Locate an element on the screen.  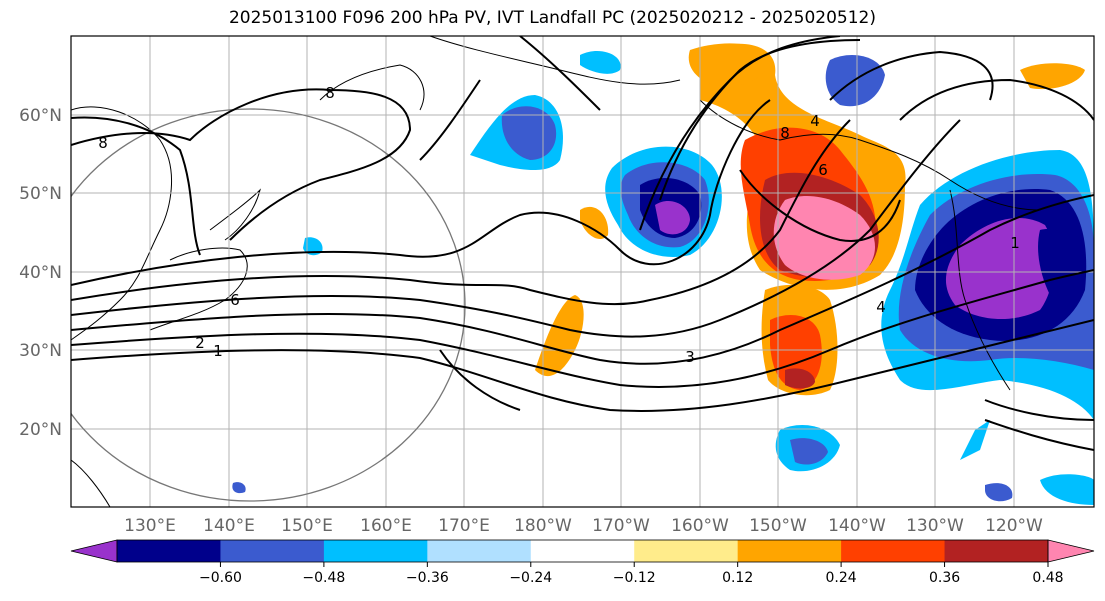
lon-label: 170°W is located at coordinates (621, 526).